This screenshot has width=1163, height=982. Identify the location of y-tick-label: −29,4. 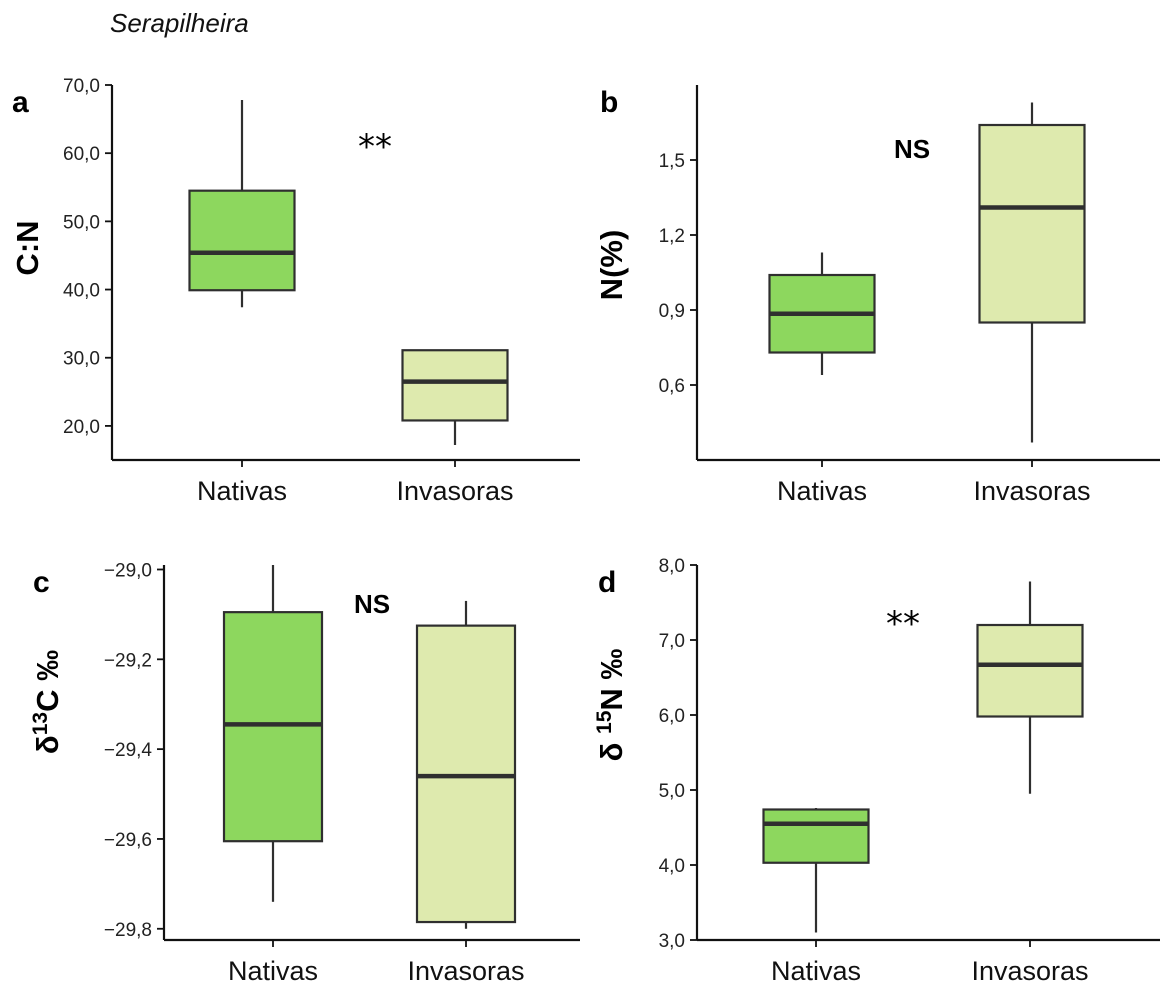
(128, 750).